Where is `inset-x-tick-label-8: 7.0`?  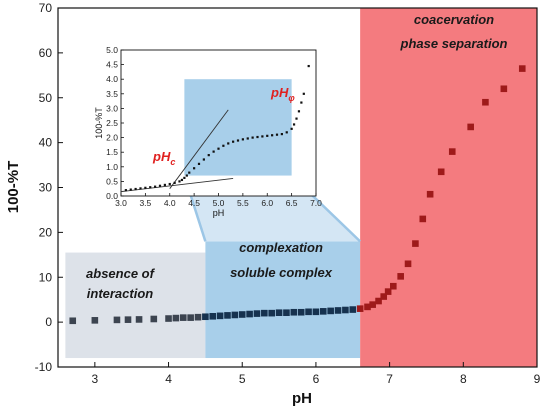
inset-x-tick-label-8: 7.0 is located at coordinates (316, 203).